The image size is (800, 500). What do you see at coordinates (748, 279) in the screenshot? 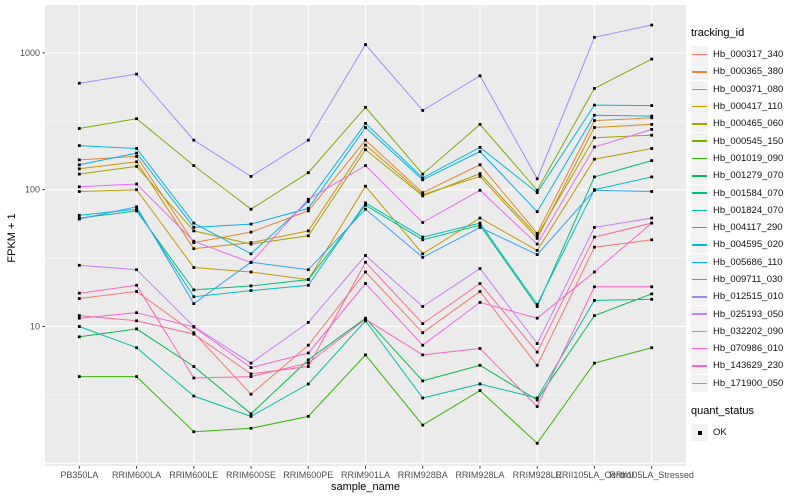
I see `legend-label: Hb_009711_030` at bounding box center [748, 279].